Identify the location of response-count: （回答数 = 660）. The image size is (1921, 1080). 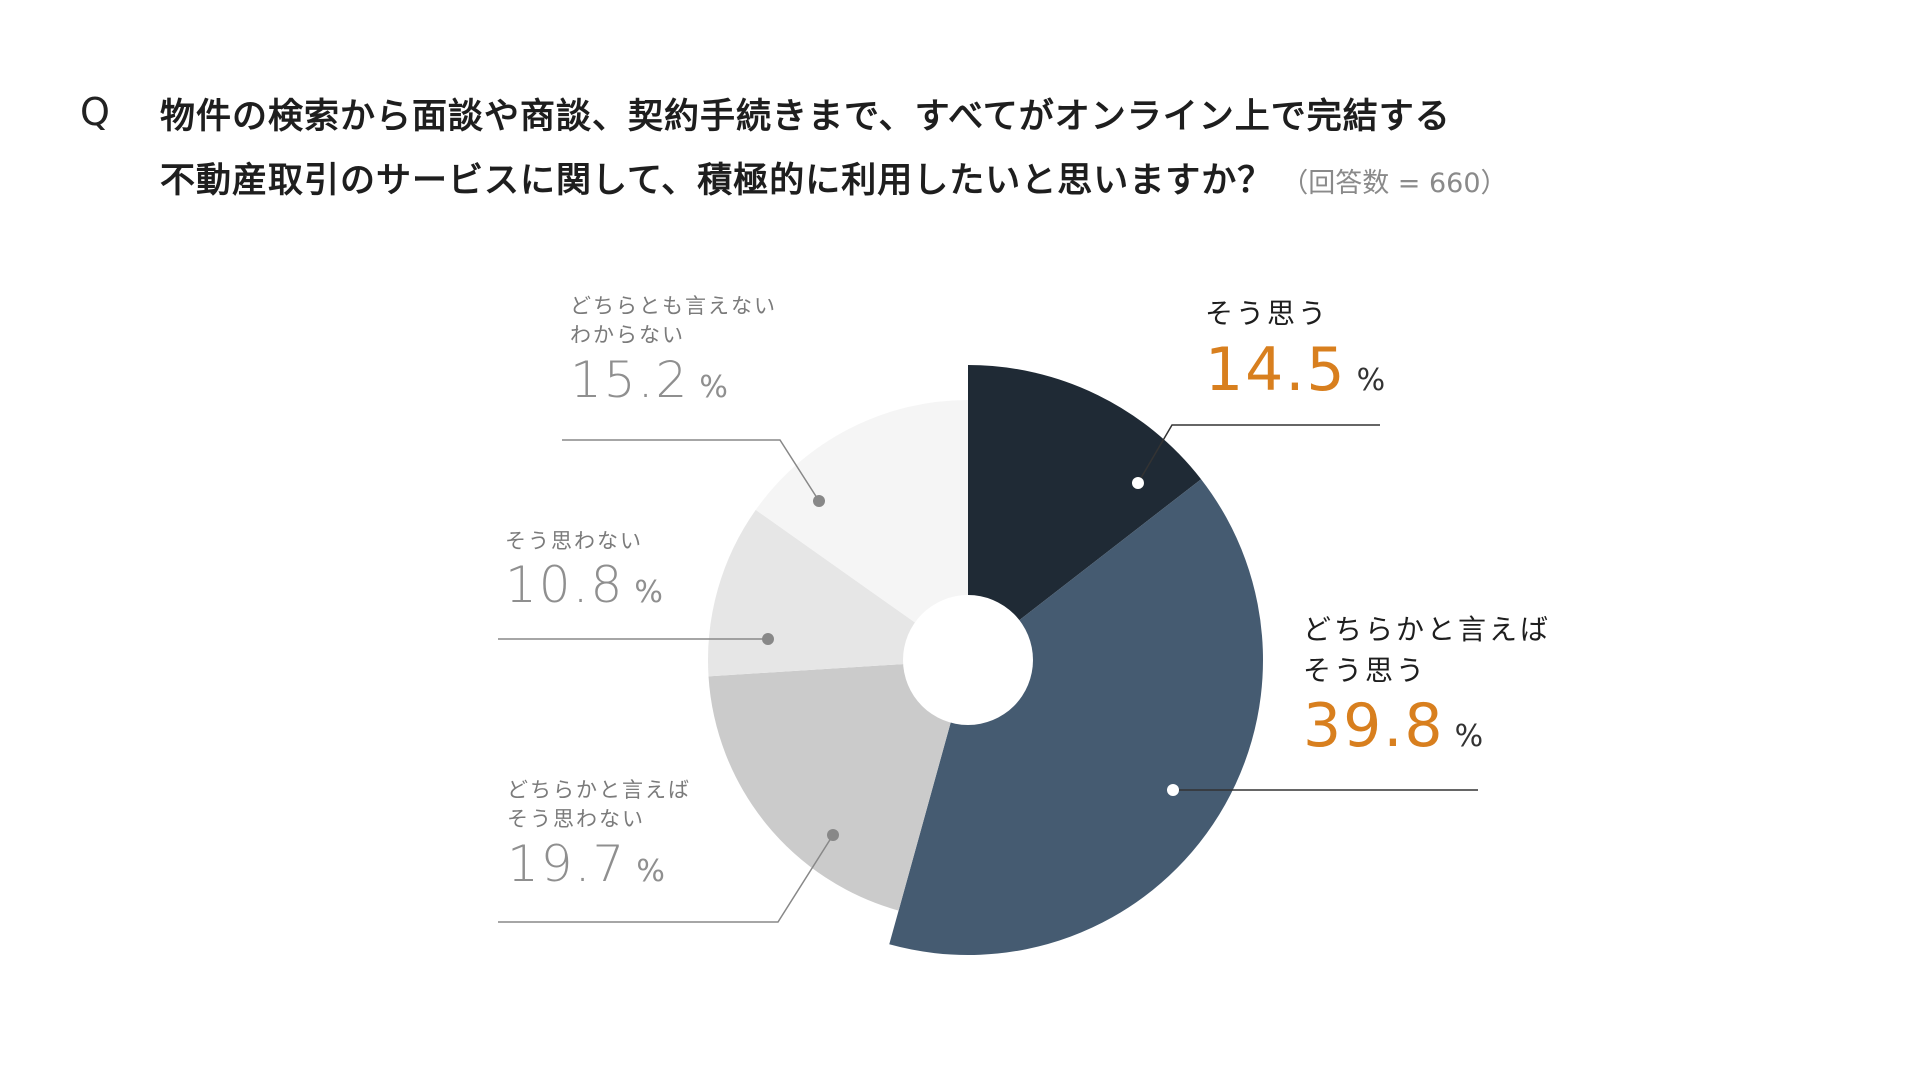
(1394, 183).